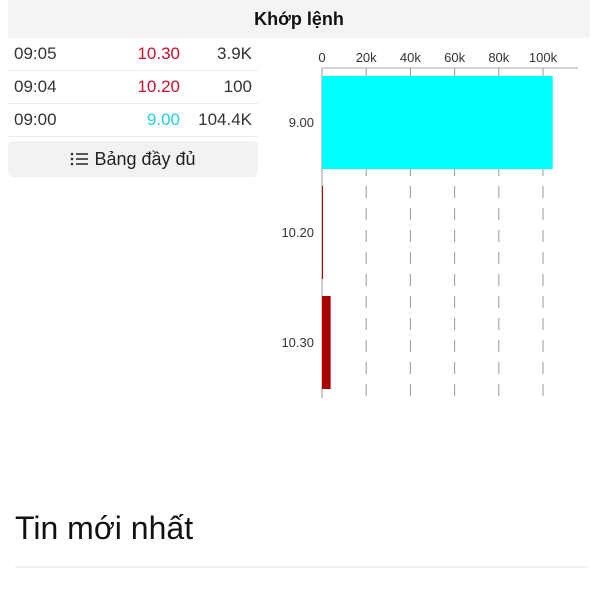 This screenshot has height=600, width=600. I want to click on trade-row: 09:04 10.20 100, so click(133, 87).